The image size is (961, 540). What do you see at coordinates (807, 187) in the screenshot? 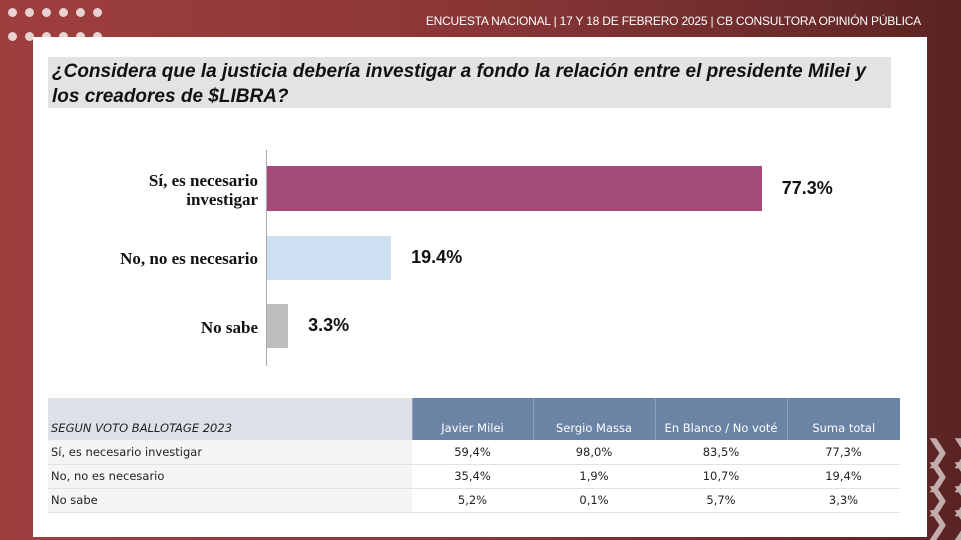
I see `data-label: 77.3%` at bounding box center [807, 187].